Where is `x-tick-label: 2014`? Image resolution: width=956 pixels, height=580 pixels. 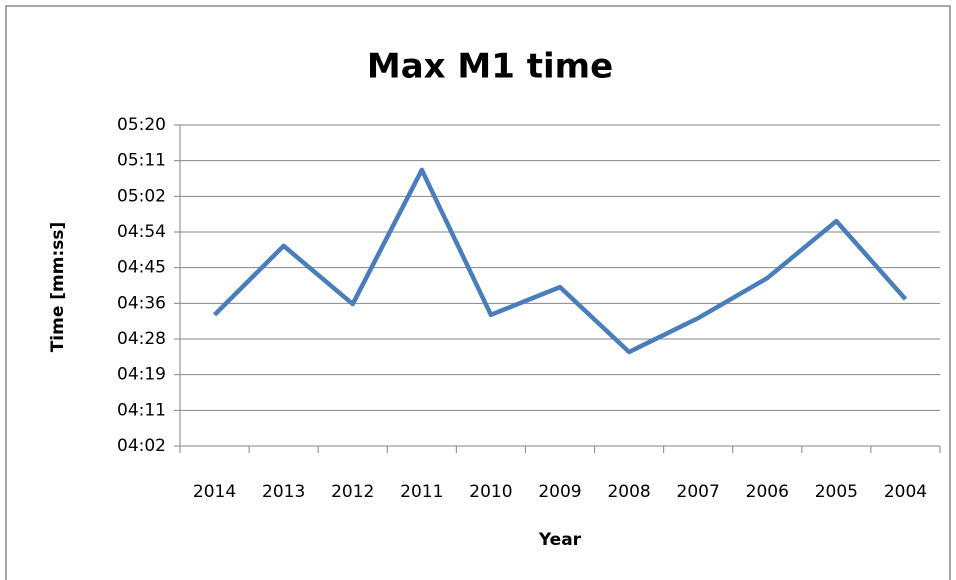
x-tick-label: 2014 is located at coordinates (214, 492).